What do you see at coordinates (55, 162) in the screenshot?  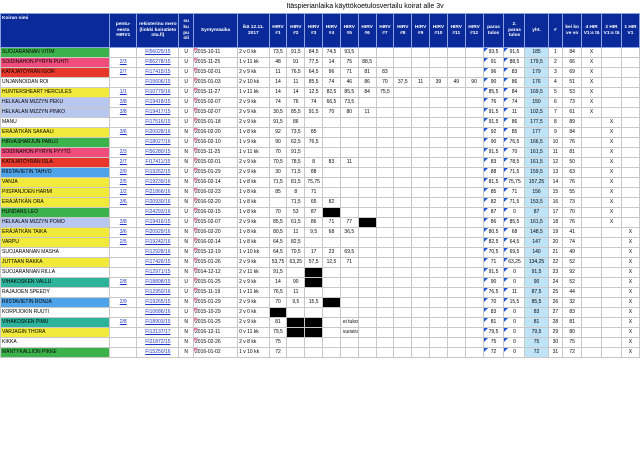 I see `dog-name-cell: KATAJATÖYRÄN ISLA` at bounding box center [55, 162].